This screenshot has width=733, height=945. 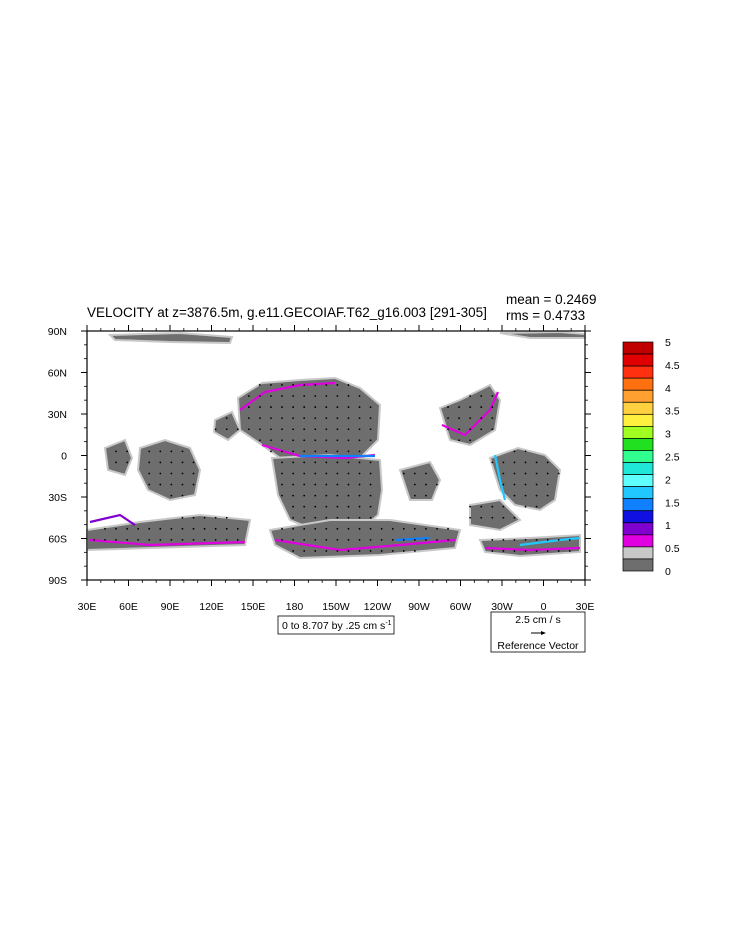 I want to click on acc-indian-sector, so click(x=167, y=542).